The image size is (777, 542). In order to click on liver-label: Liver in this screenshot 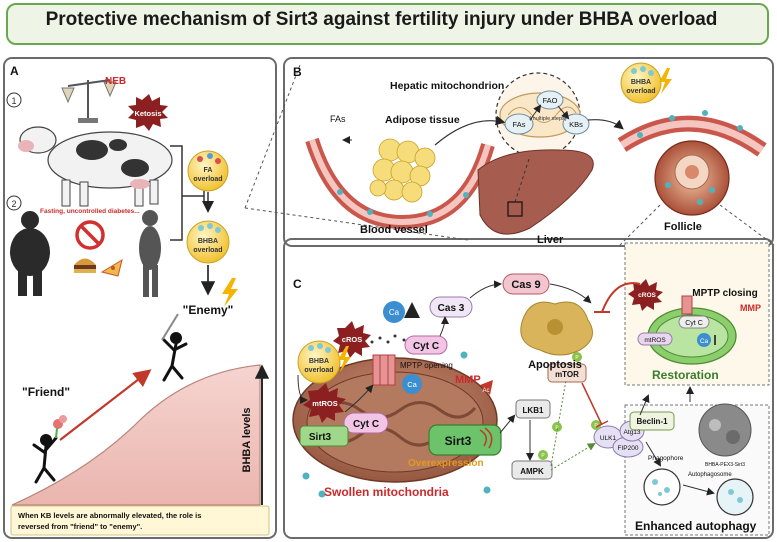, I will do `click(550, 240)`.